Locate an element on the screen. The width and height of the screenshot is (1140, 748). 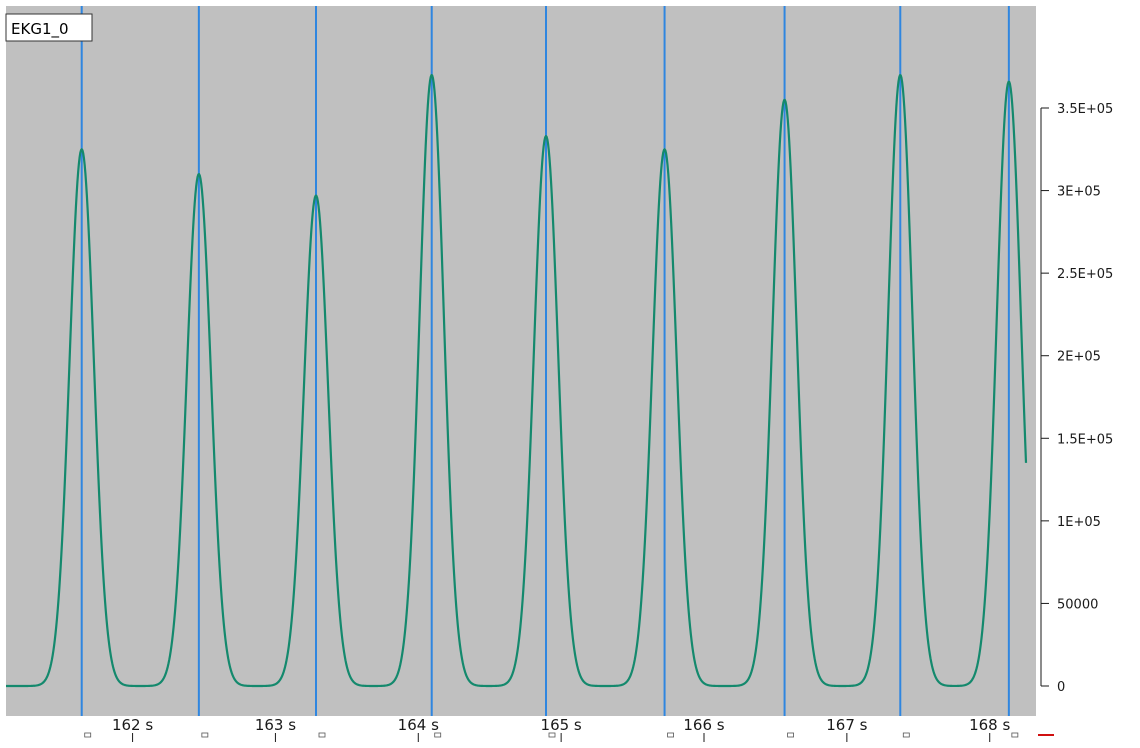
x-tick-label: 164 s is located at coordinates (418, 725).